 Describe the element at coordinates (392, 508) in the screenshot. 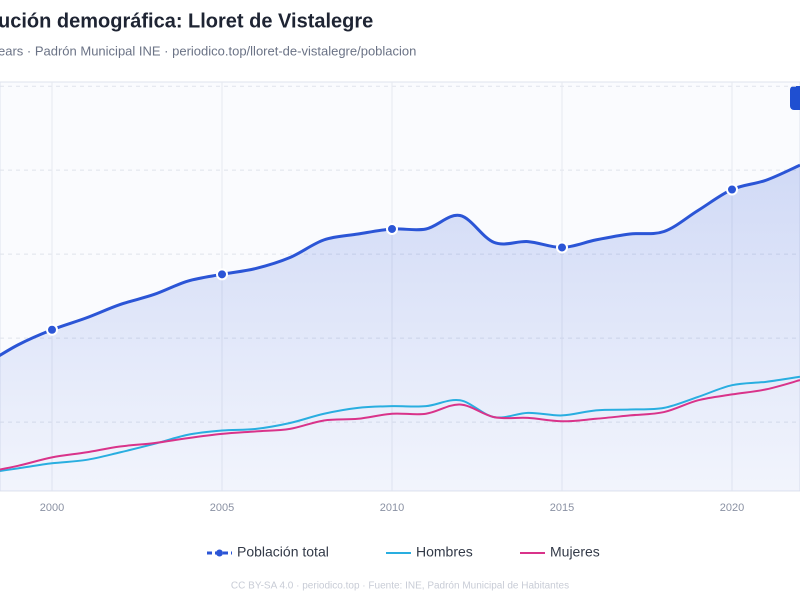

I see `x-tick-label: 2010` at that location.